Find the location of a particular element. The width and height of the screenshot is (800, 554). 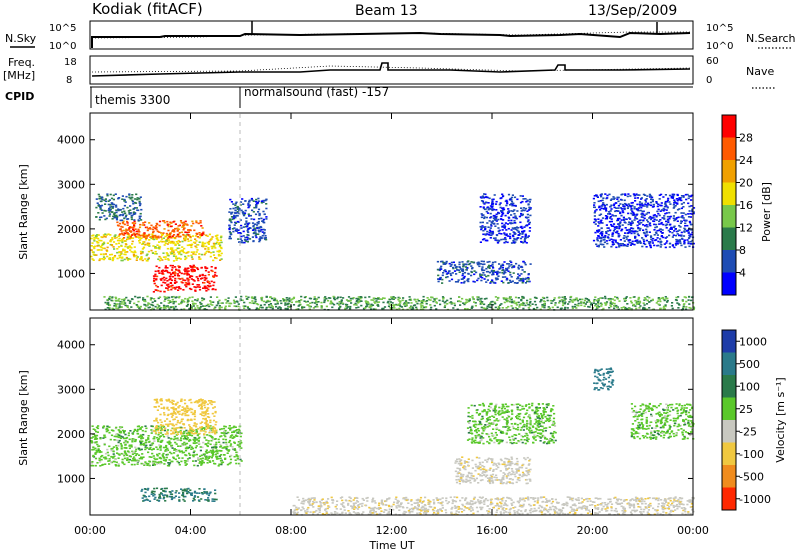

colorbar-tick-label: 16 is located at coordinates (746, 205).